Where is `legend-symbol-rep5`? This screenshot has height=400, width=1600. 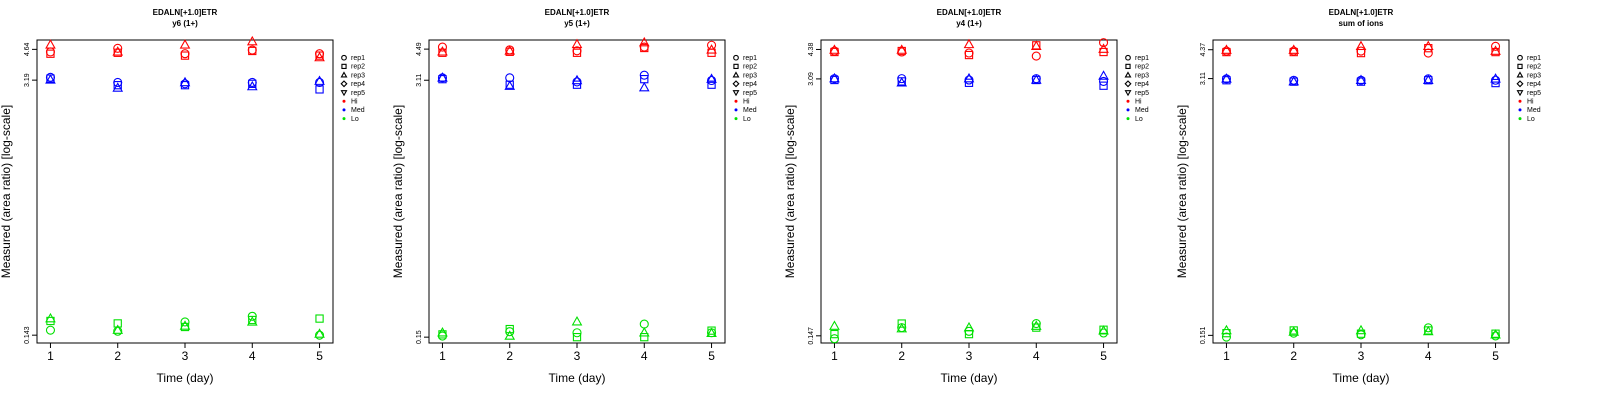
legend-symbol-rep5 is located at coordinates (1128, 93).